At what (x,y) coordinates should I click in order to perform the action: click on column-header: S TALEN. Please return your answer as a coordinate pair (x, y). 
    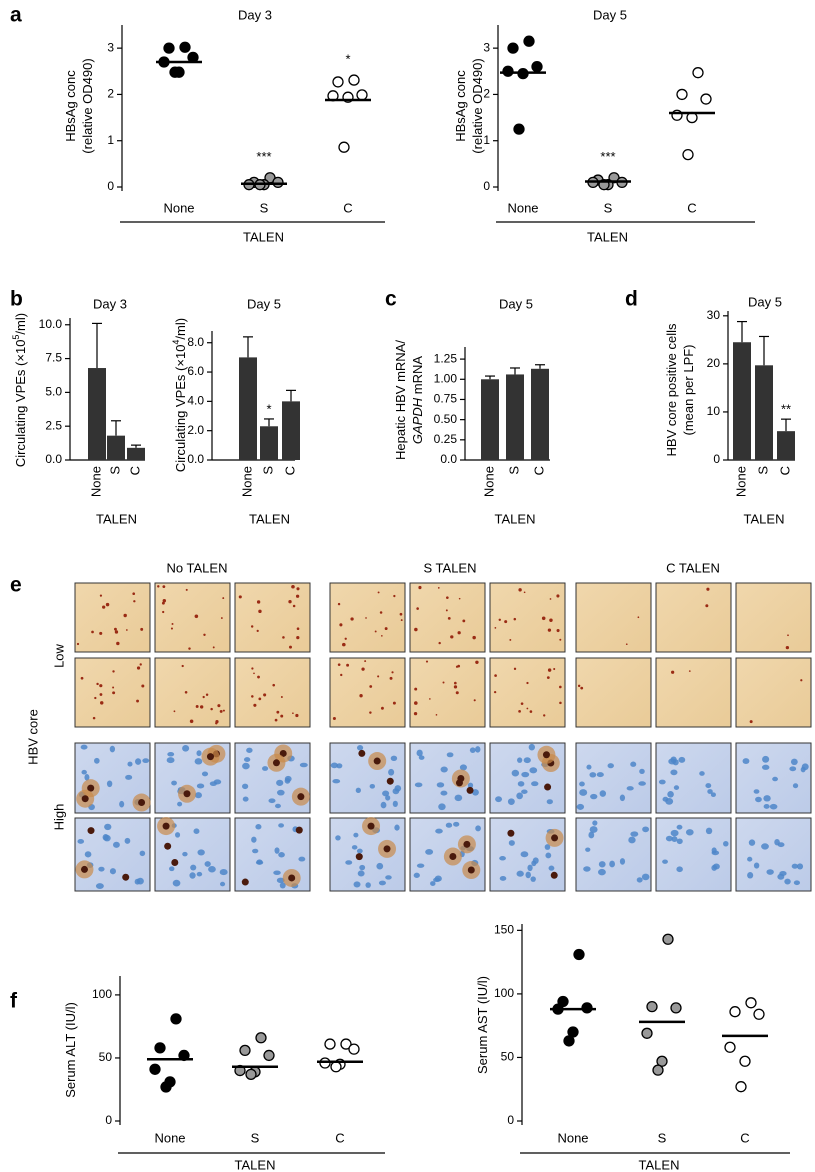
    Looking at the image, I should click on (450, 567).